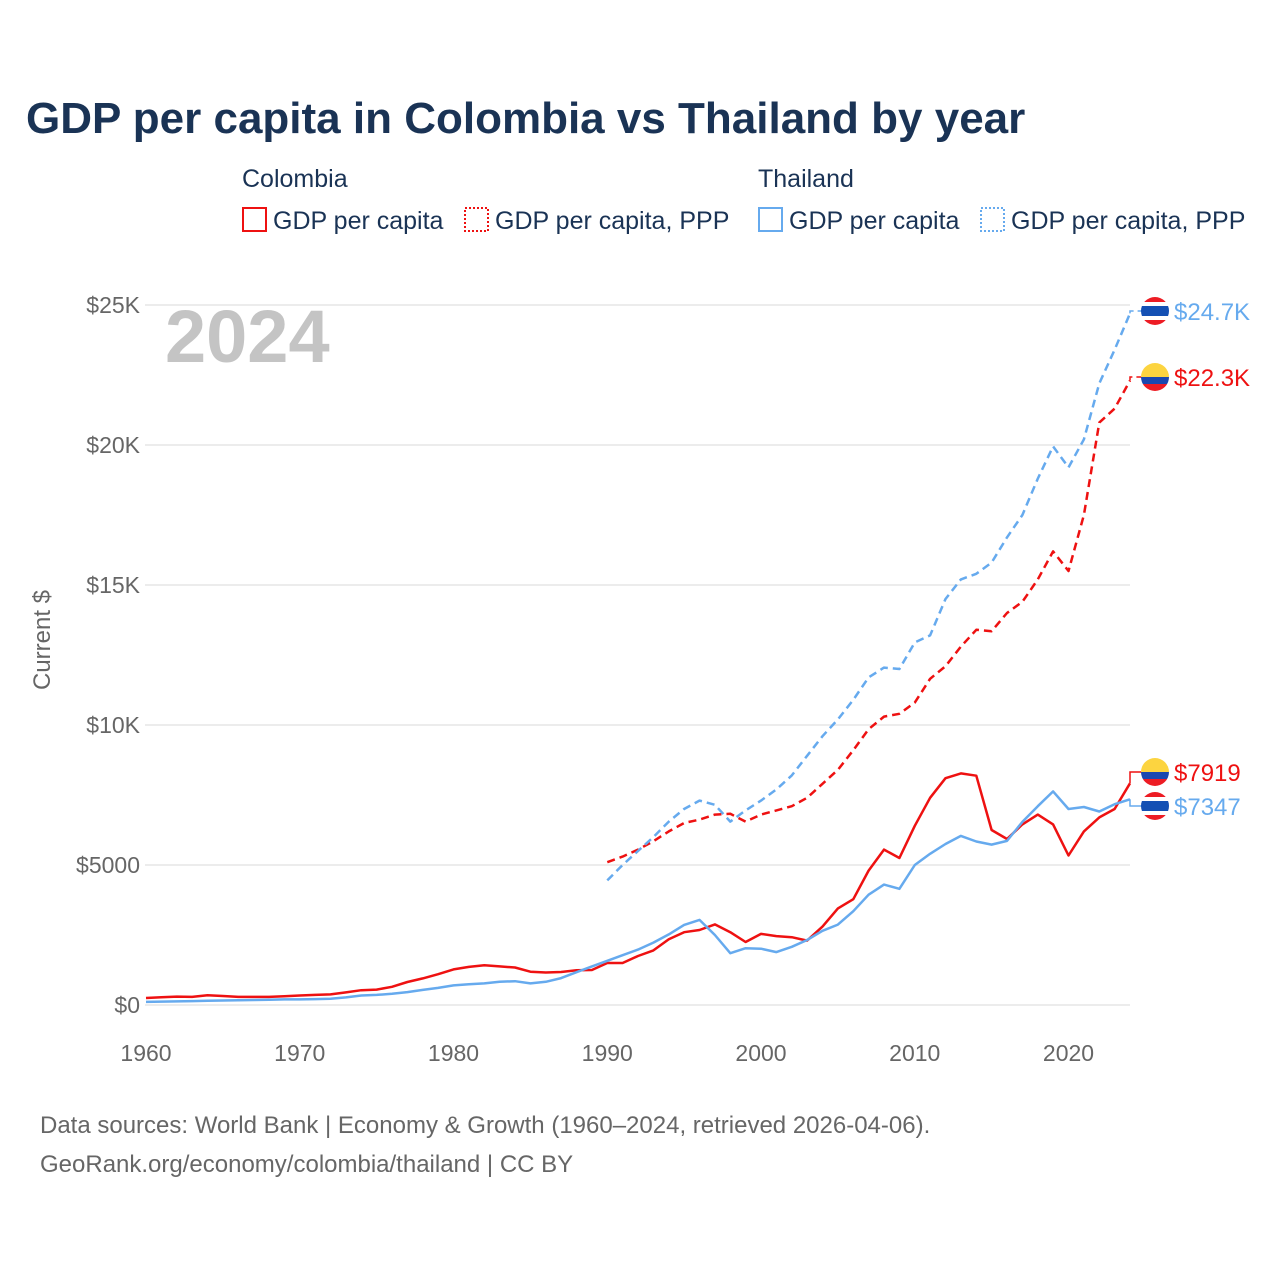 This screenshot has width=1280, height=1280. Describe the element at coordinates (1068, 1053) in the screenshot. I see `x-tick-label: 2020` at that location.